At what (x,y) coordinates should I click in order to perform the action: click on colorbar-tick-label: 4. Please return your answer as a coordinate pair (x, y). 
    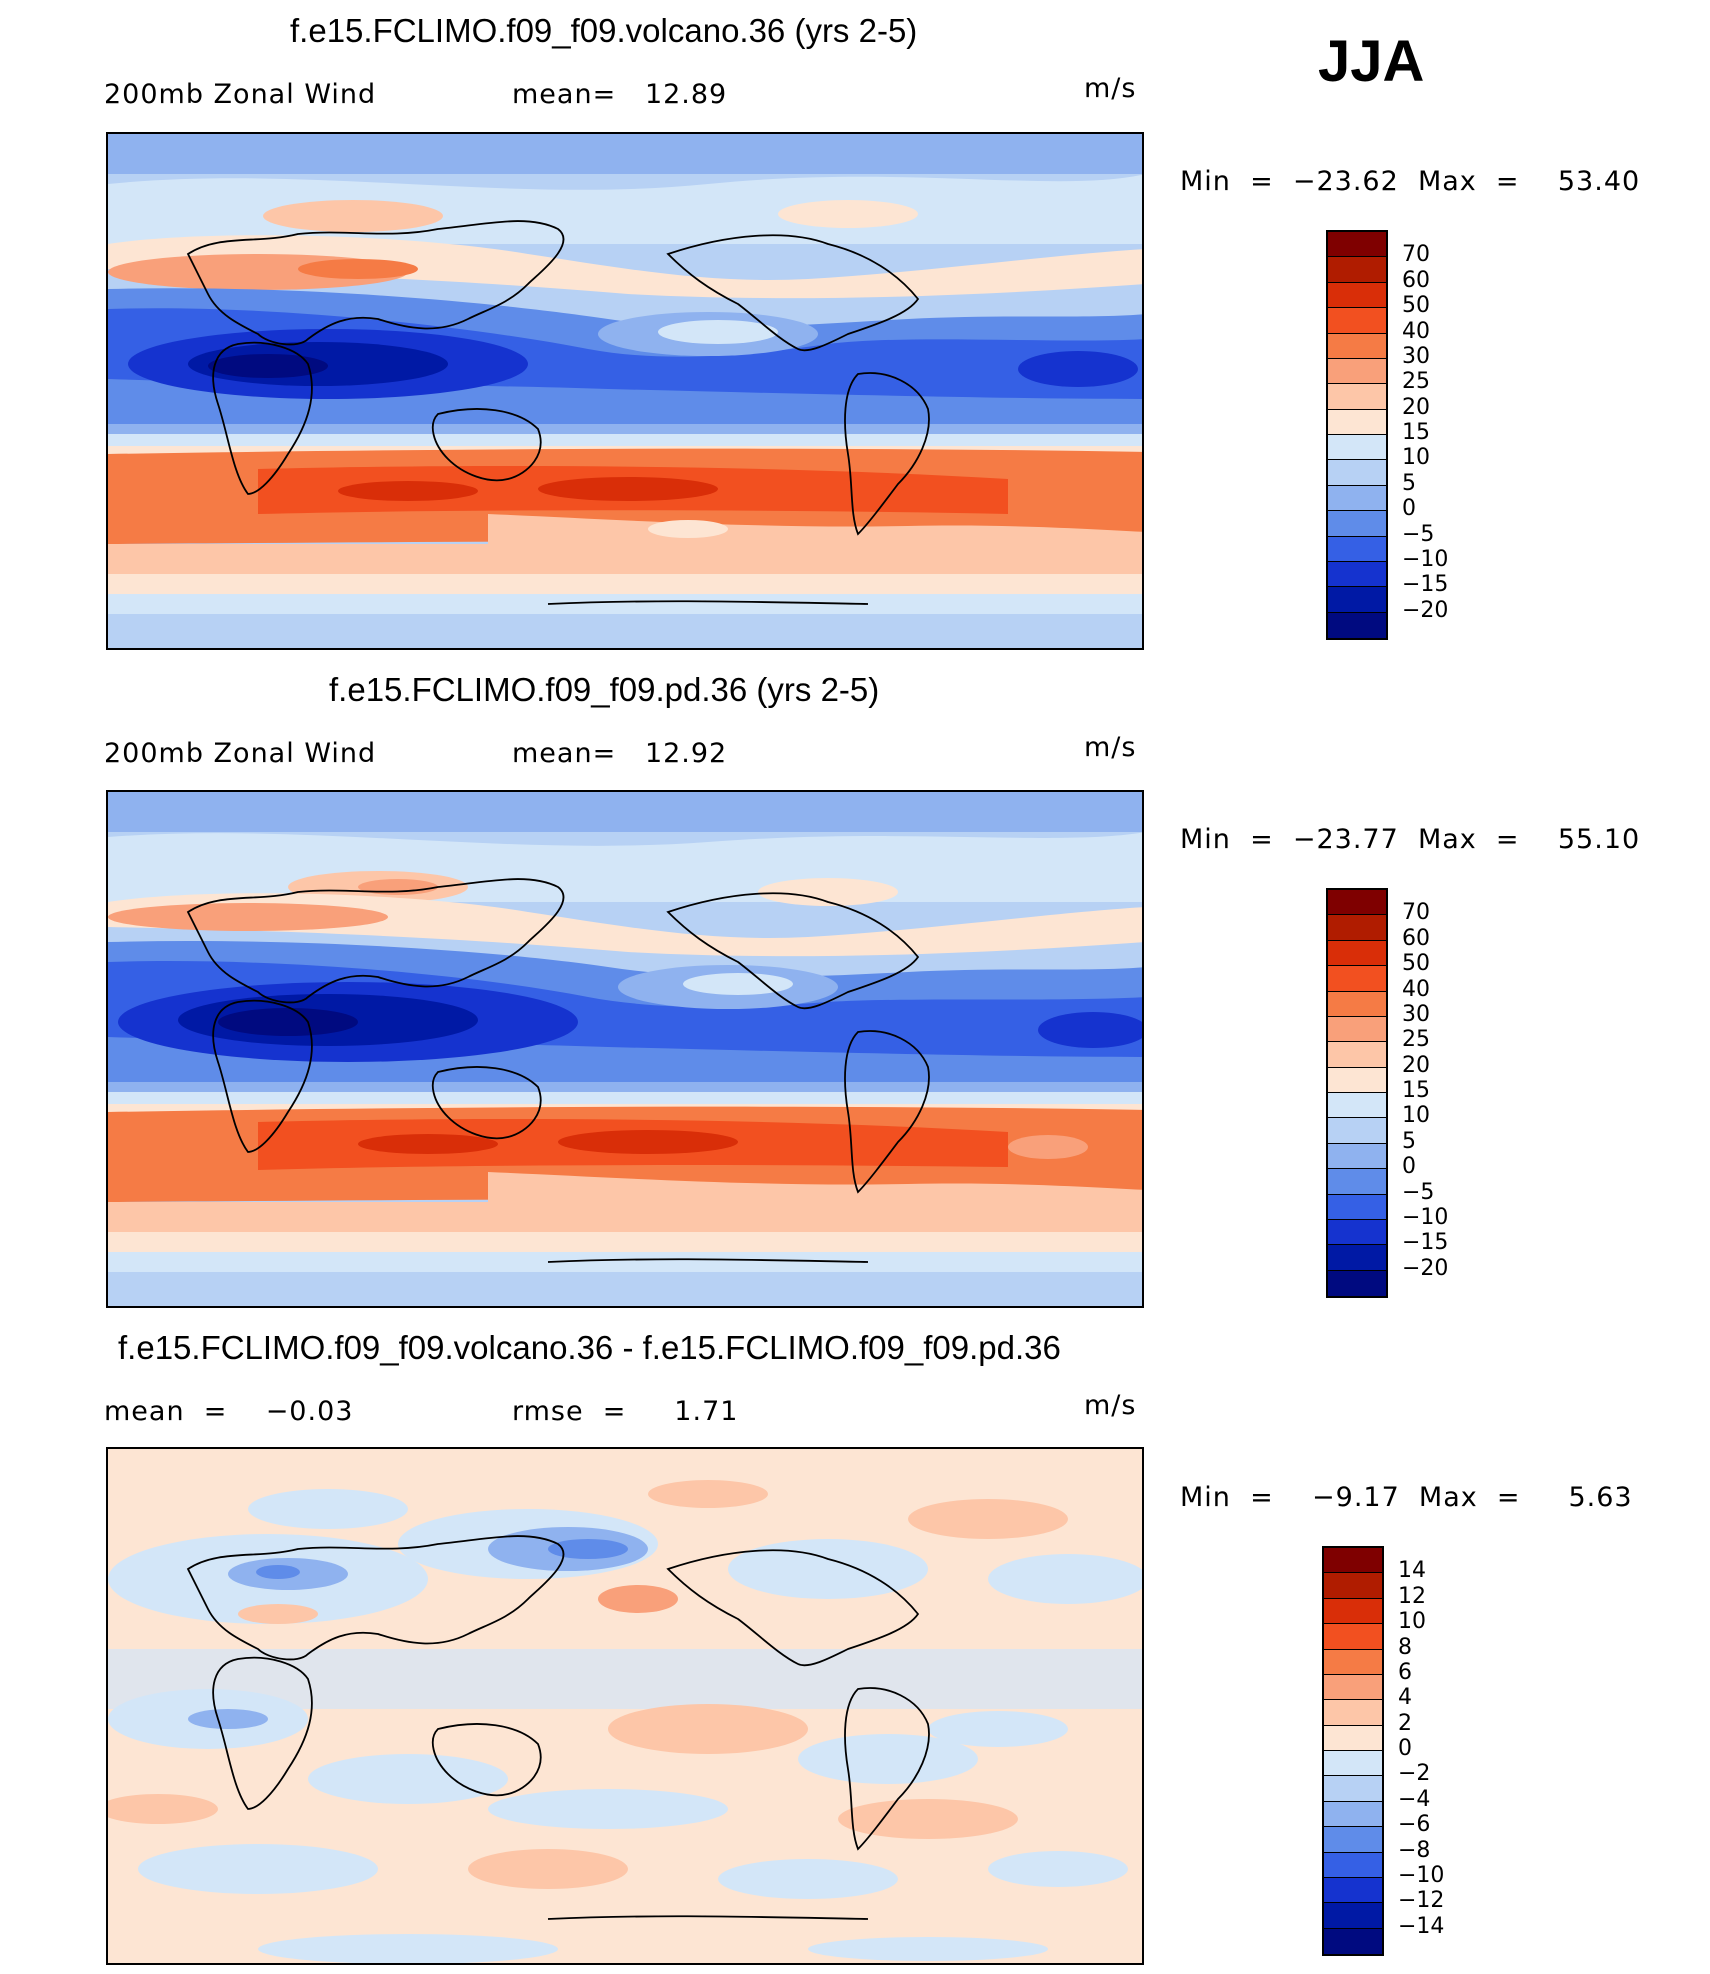
    Looking at the image, I should click on (1405, 1698).